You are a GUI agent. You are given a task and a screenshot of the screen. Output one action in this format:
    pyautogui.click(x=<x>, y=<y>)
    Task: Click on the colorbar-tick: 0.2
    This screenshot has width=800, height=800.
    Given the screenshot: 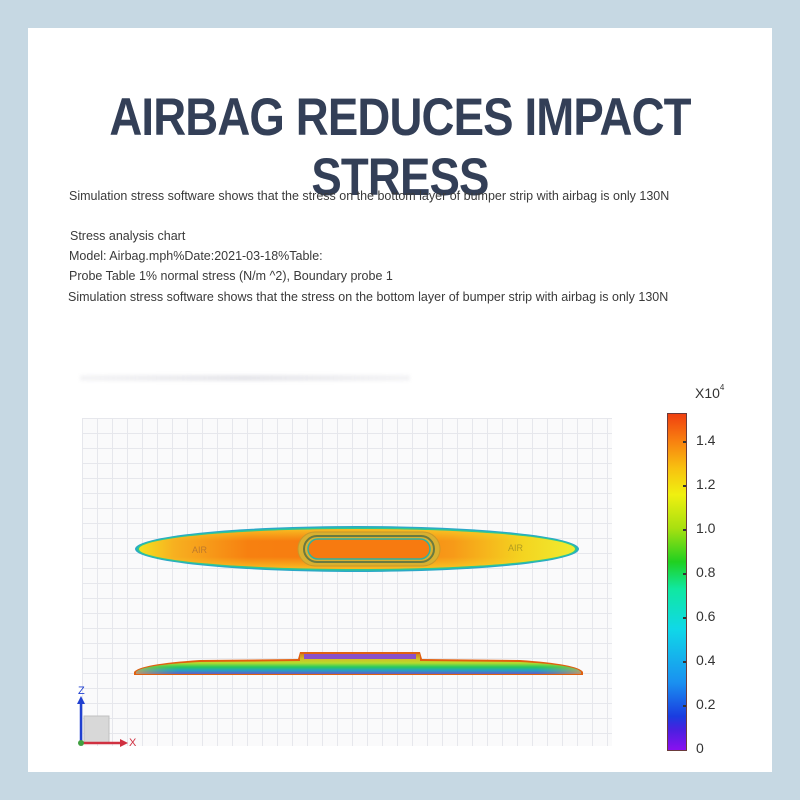 What is the action you would take?
    pyautogui.click(x=706, y=704)
    